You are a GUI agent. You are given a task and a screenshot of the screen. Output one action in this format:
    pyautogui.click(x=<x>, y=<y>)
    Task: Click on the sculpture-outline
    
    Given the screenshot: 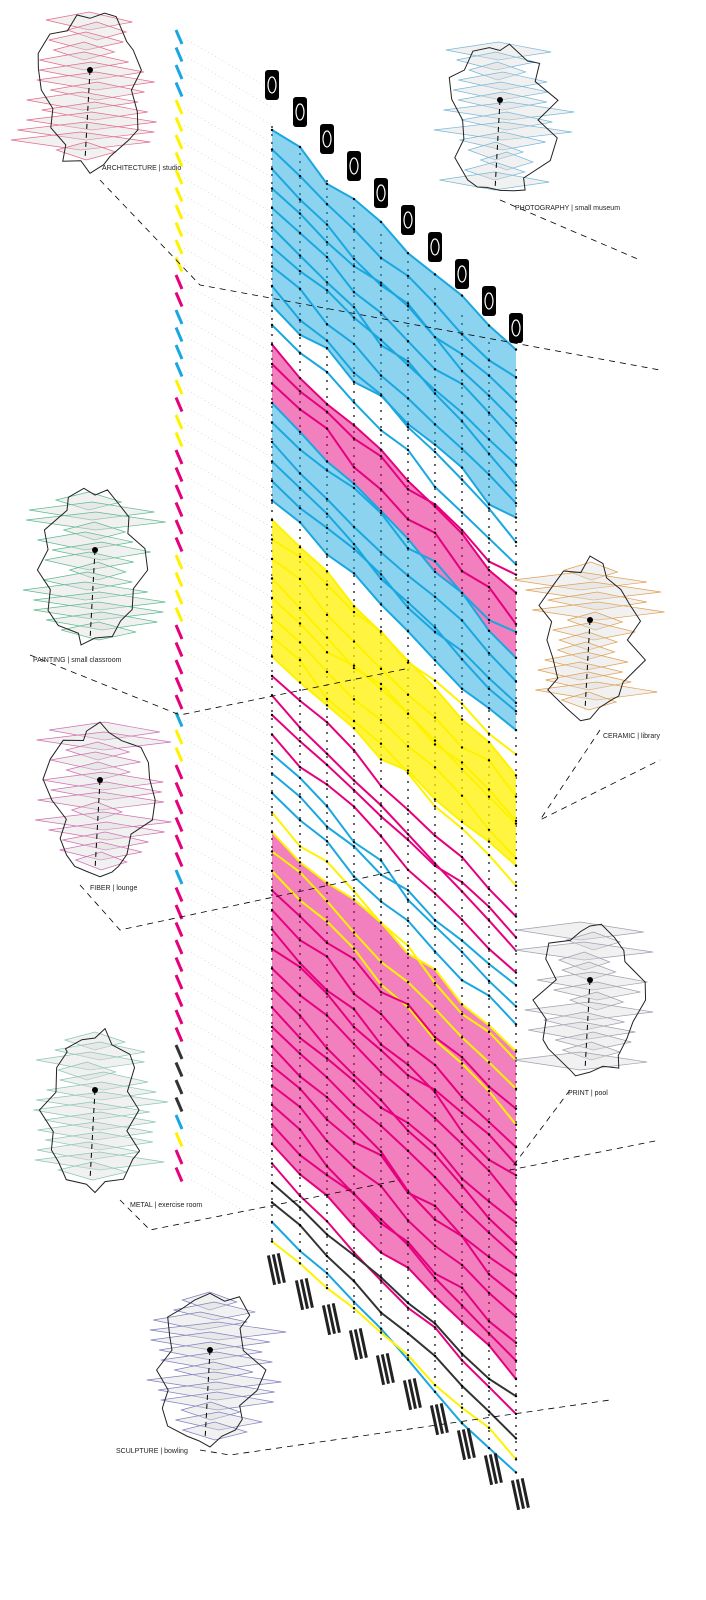 What is the action you would take?
    pyautogui.click(x=503, y=117)
    